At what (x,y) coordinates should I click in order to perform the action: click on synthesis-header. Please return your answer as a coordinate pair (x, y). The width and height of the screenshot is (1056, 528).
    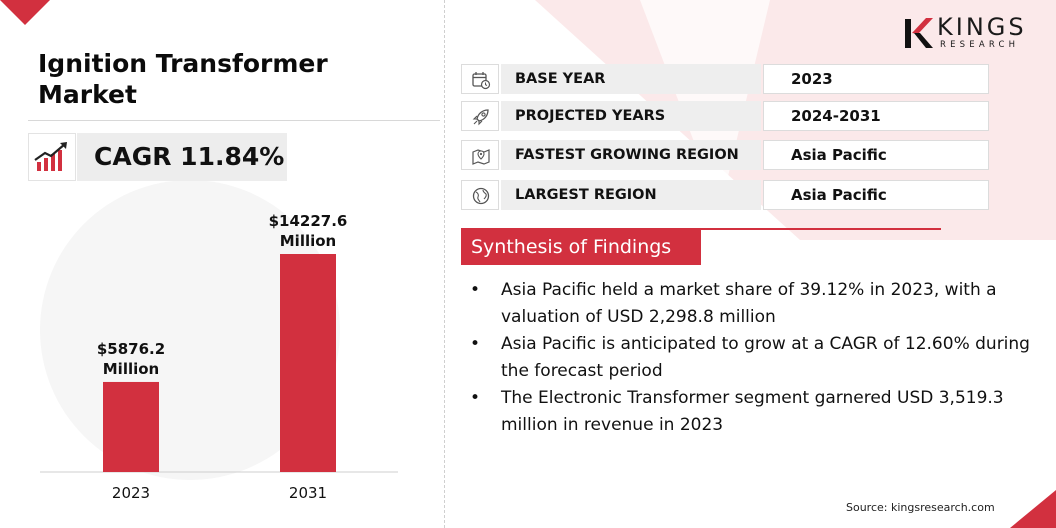
    Looking at the image, I should click on (581, 247).